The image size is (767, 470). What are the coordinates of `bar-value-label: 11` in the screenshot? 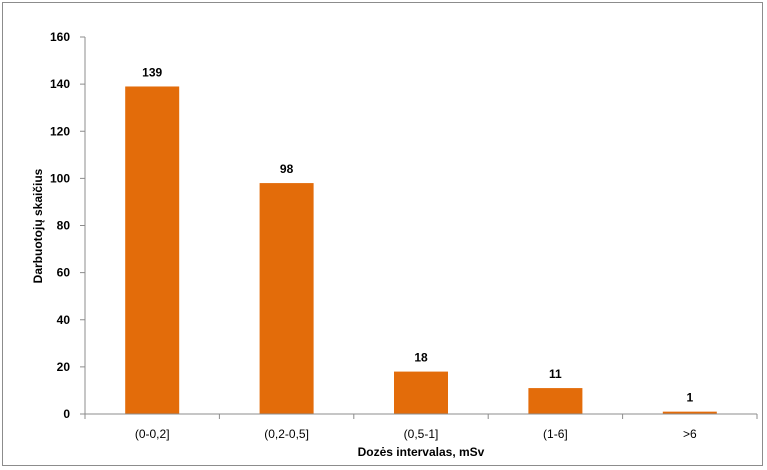 It's located at (555, 374).